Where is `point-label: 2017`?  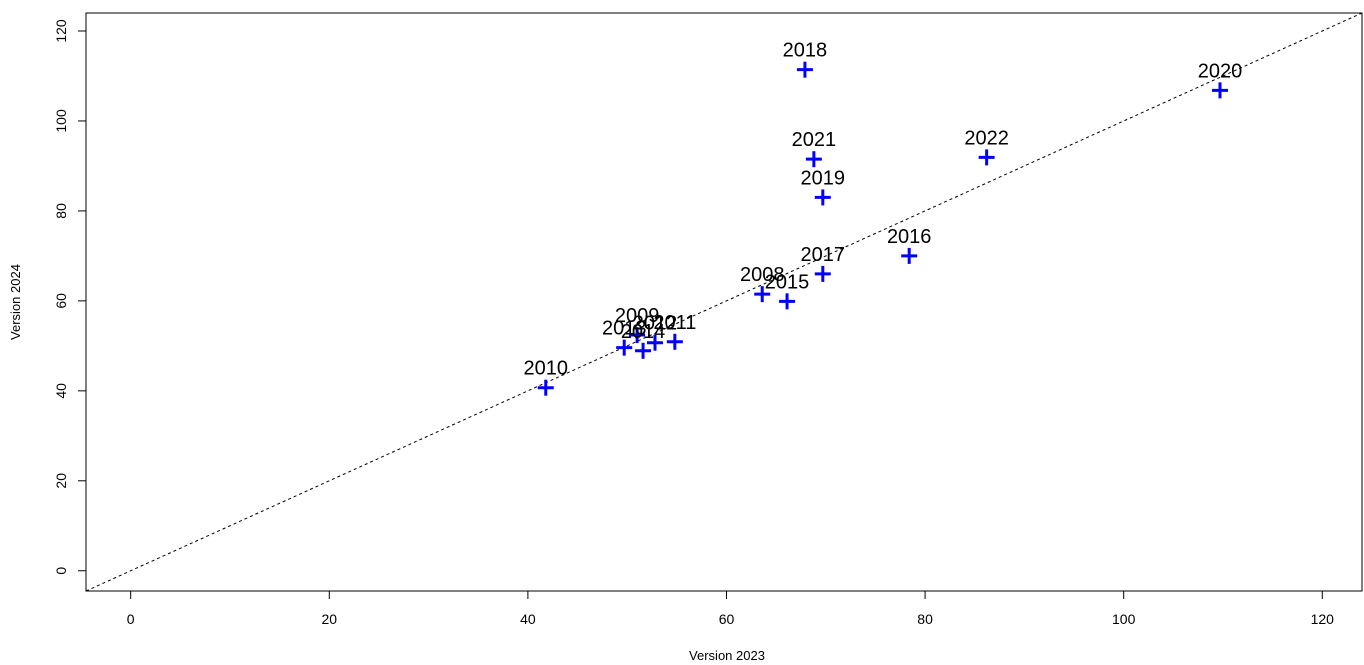
point-label: 2017 is located at coordinates (823, 255).